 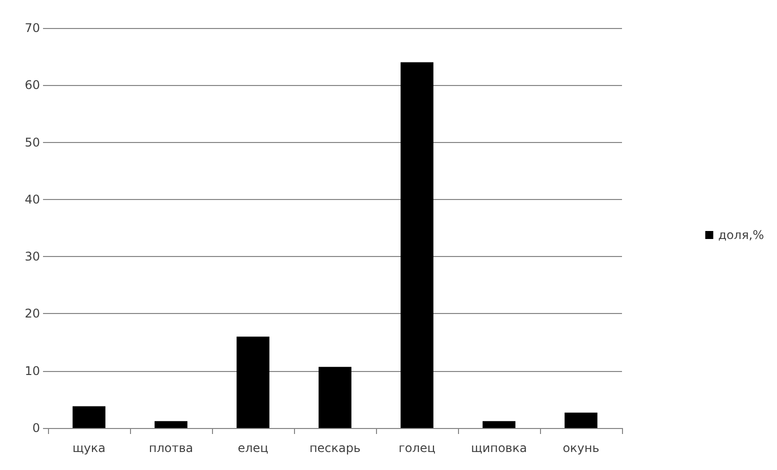 What do you see at coordinates (335, 448) in the screenshot?
I see `x-tick-label: пескарь` at bounding box center [335, 448].